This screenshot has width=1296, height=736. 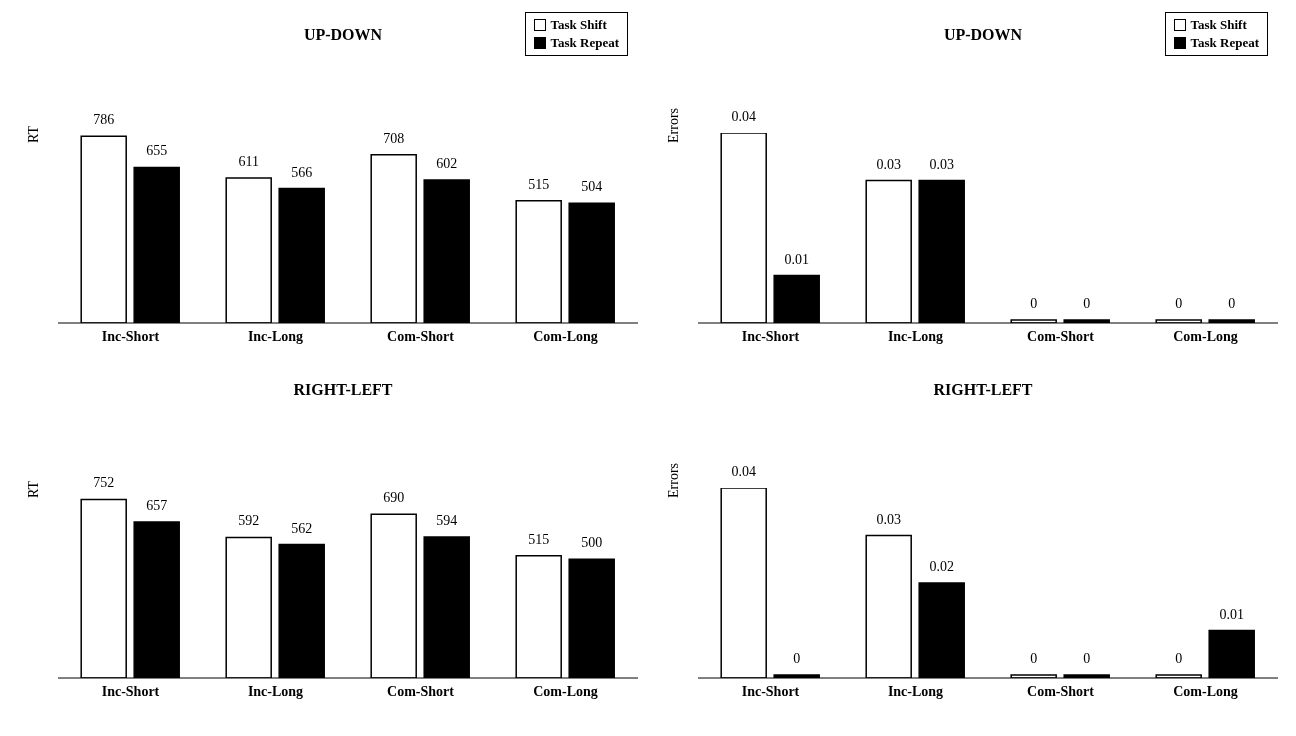 I want to click on data-label: 611, so click(x=248, y=161).